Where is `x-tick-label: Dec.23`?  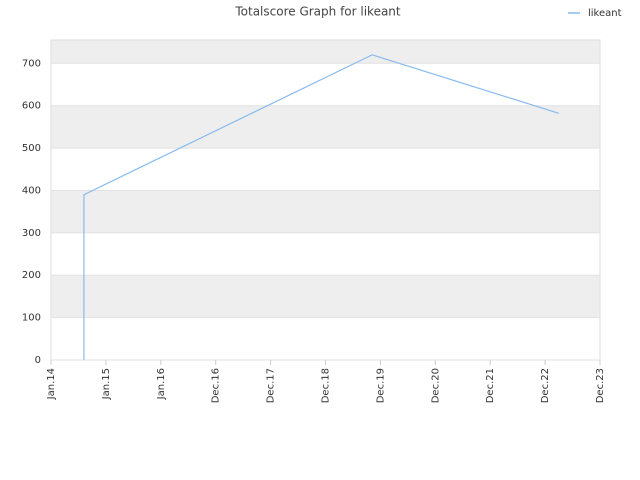 x-tick-label: Dec.23 is located at coordinates (600, 385).